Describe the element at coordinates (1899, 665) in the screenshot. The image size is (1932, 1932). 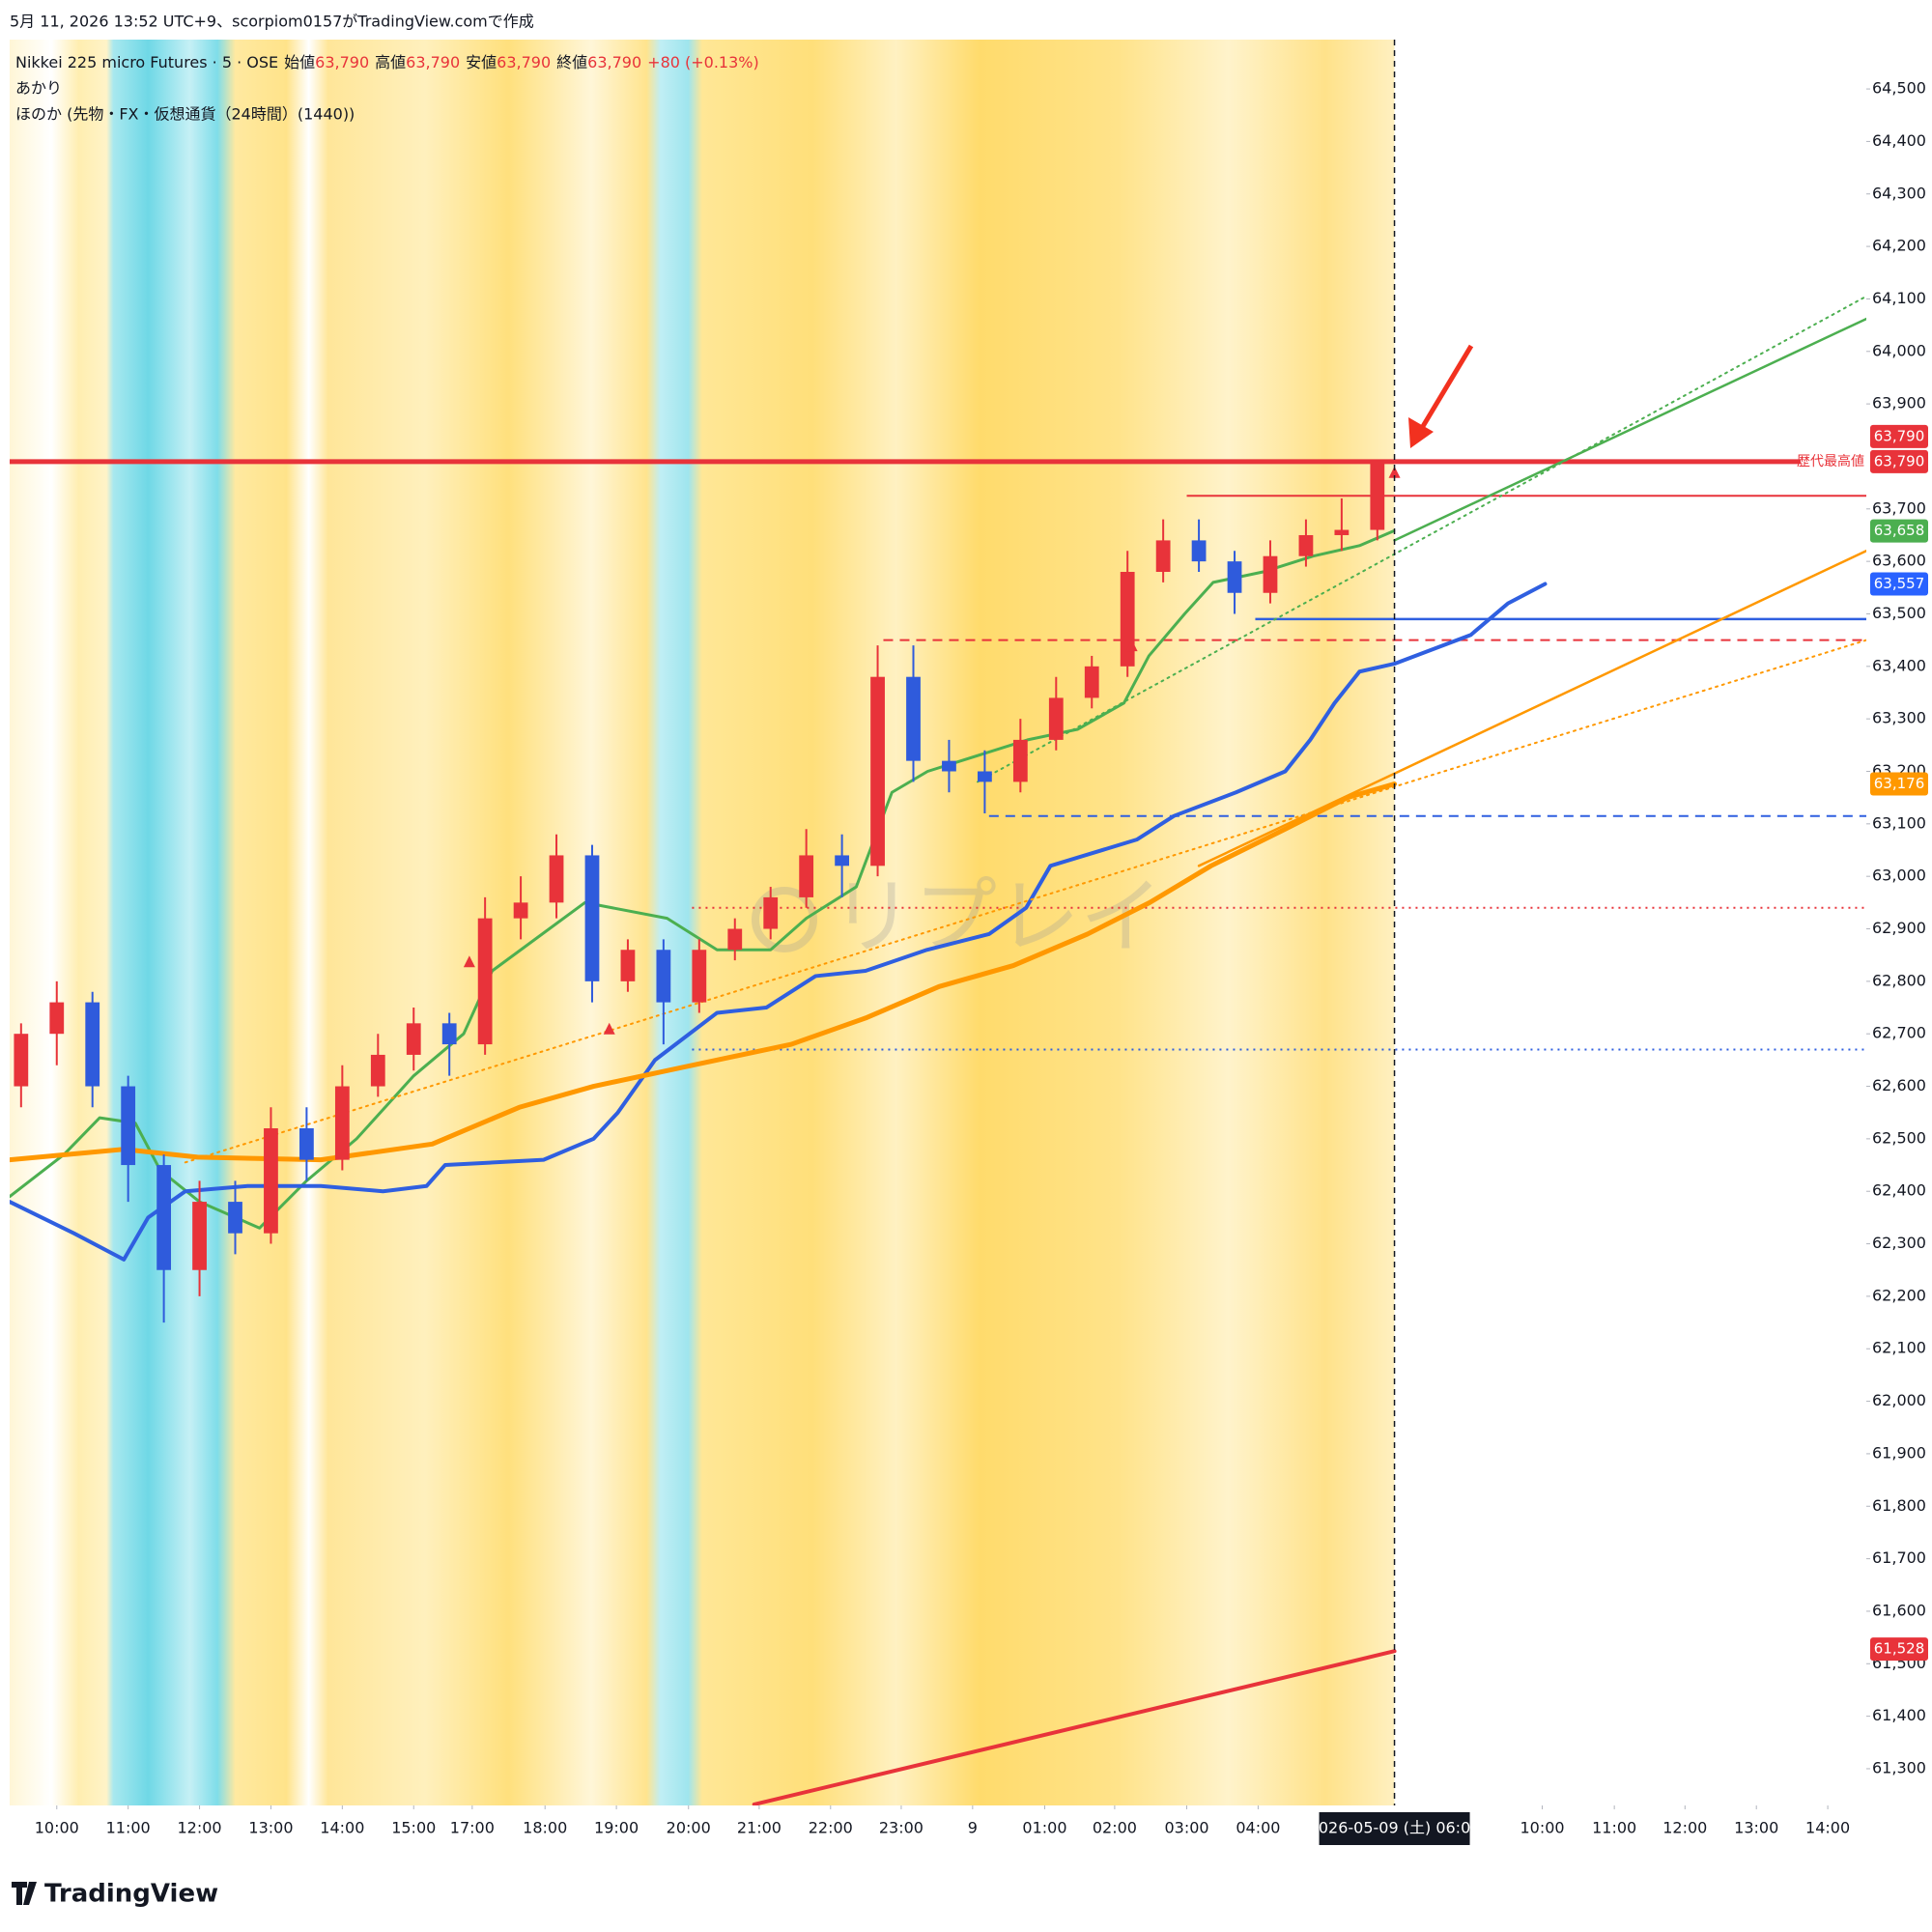
I see `y-tick-label: 63,400` at that location.